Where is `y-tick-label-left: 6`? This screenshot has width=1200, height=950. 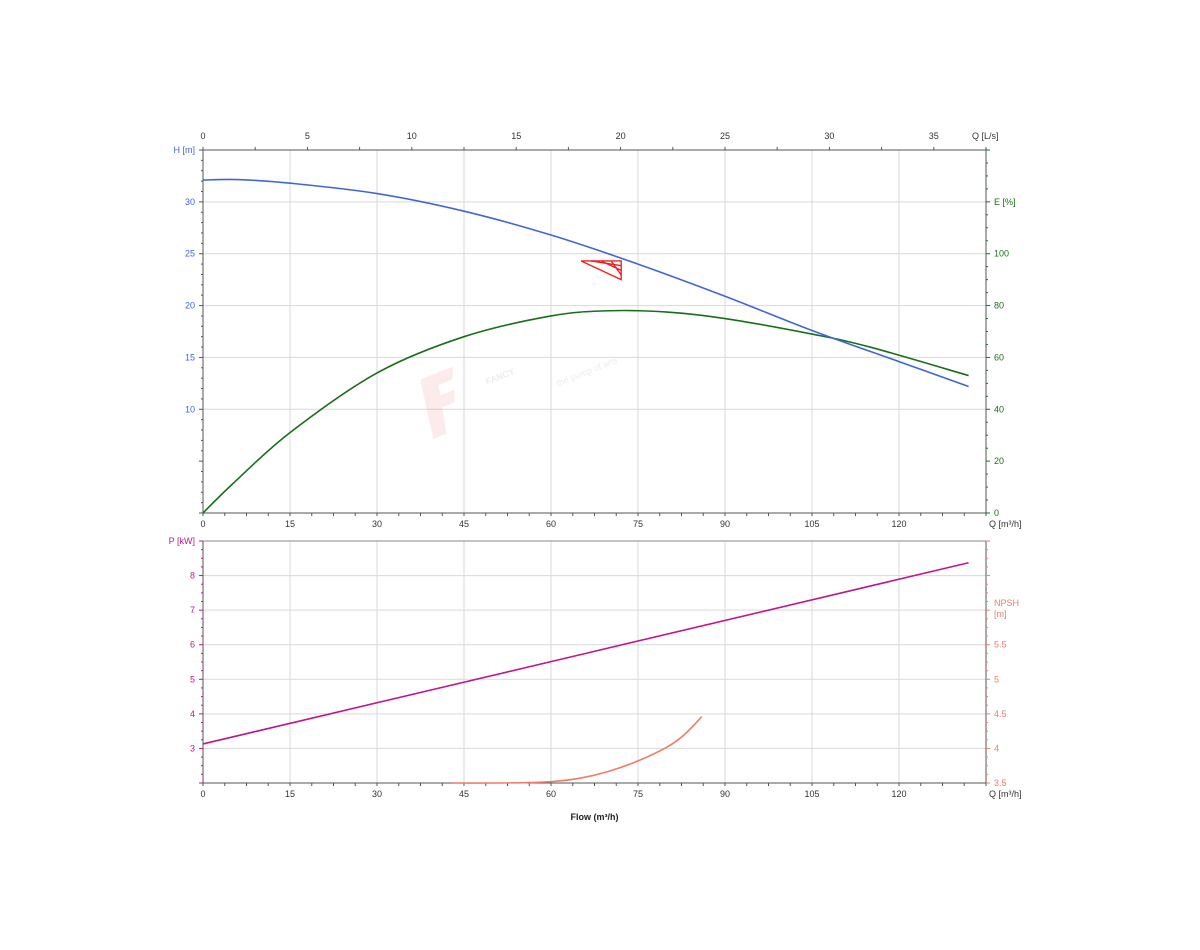 y-tick-label-left: 6 is located at coordinates (192, 645).